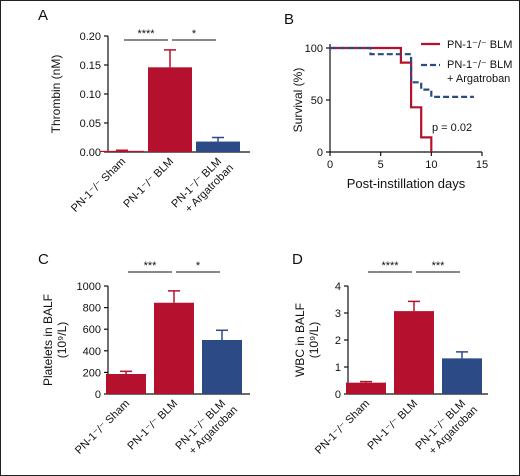 The image size is (520, 476). Describe the element at coordinates (151, 266) in the screenshot. I see `significance-label-C-1: ***` at that location.